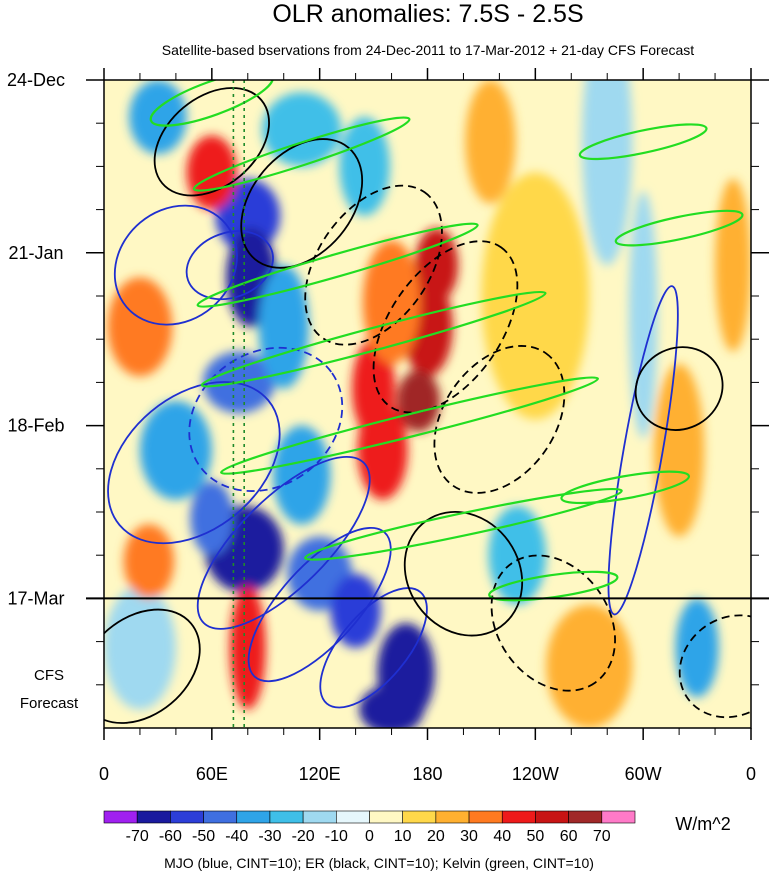  What do you see at coordinates (602, 836) in the screenshot?
I see `colorbar-tick-label: 70` at bounding box center [602, 836].